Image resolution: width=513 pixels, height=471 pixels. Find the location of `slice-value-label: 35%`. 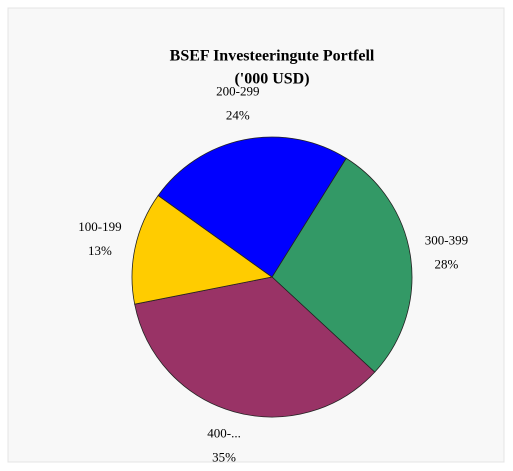

slice-value-label: 35% is located at coordinates (224, 456).